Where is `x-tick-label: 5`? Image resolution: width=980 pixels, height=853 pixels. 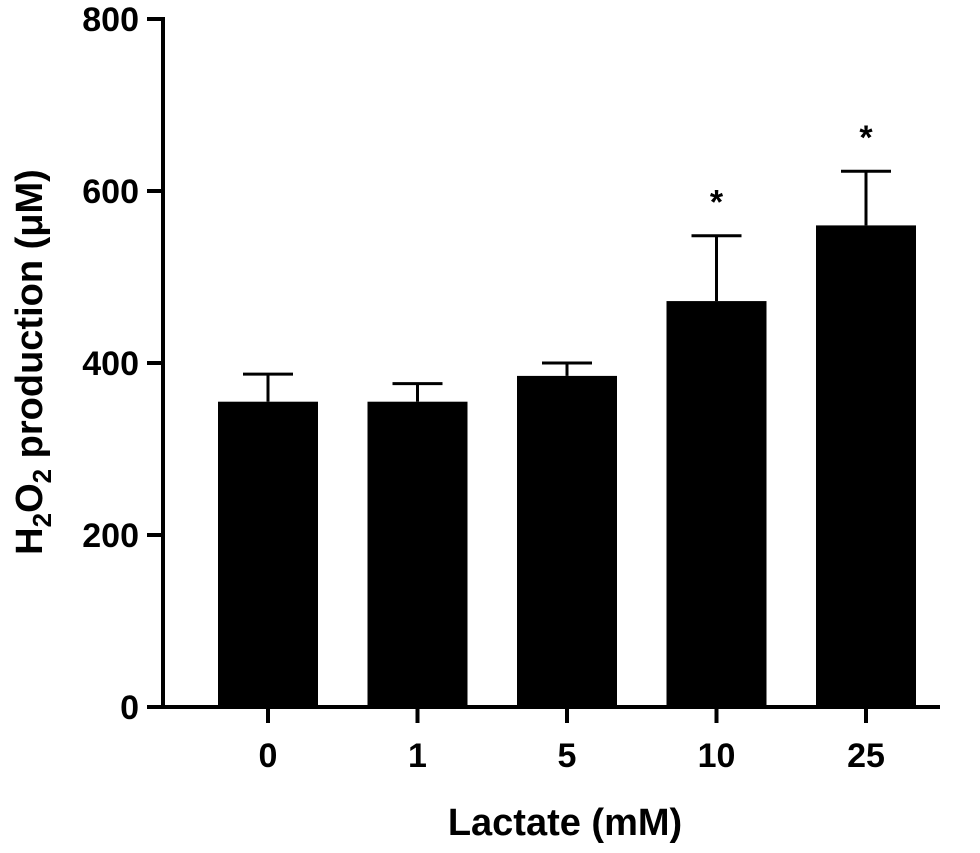 x-tick-label: 5 is located at coordinates (567, 756).